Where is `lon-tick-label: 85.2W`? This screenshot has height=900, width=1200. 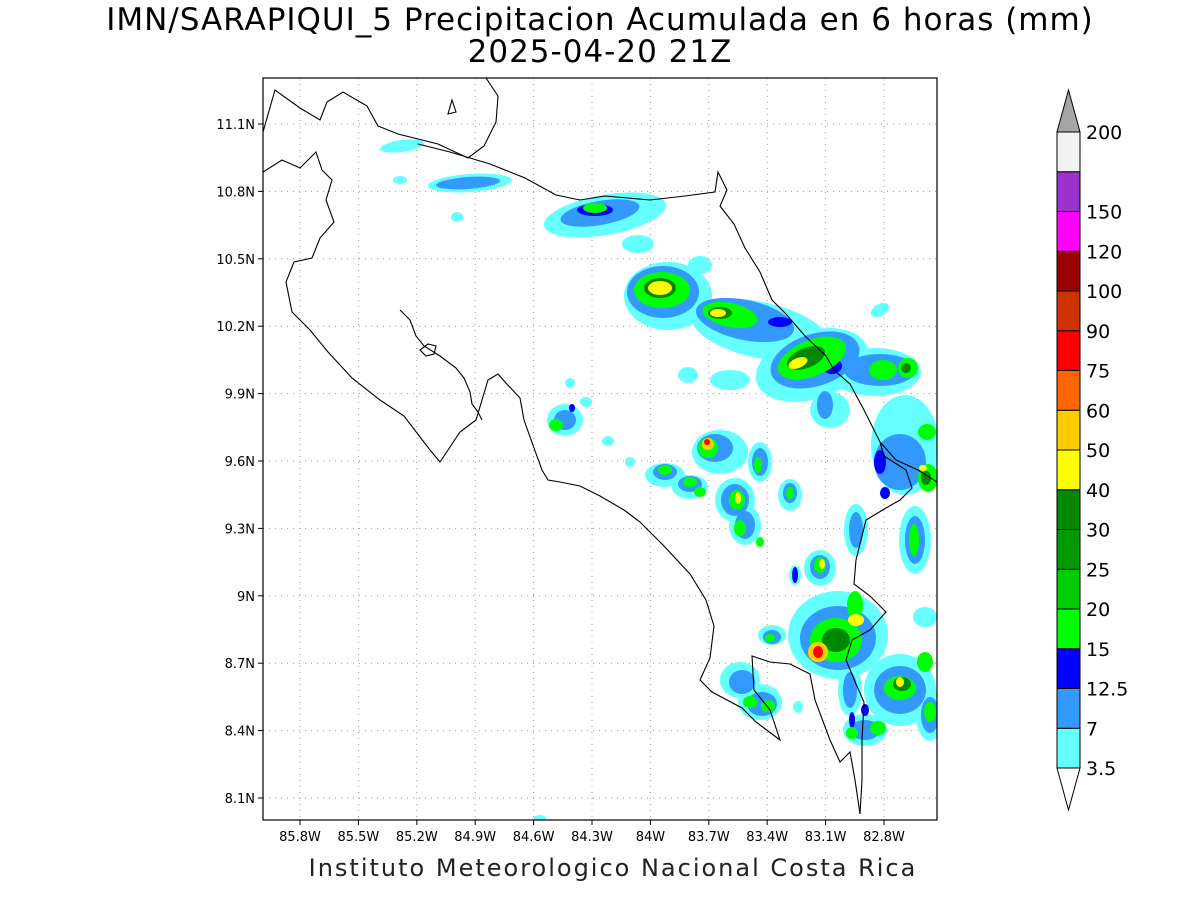
lon-tick-label: 85.2W is located at coordinates (417, 837).